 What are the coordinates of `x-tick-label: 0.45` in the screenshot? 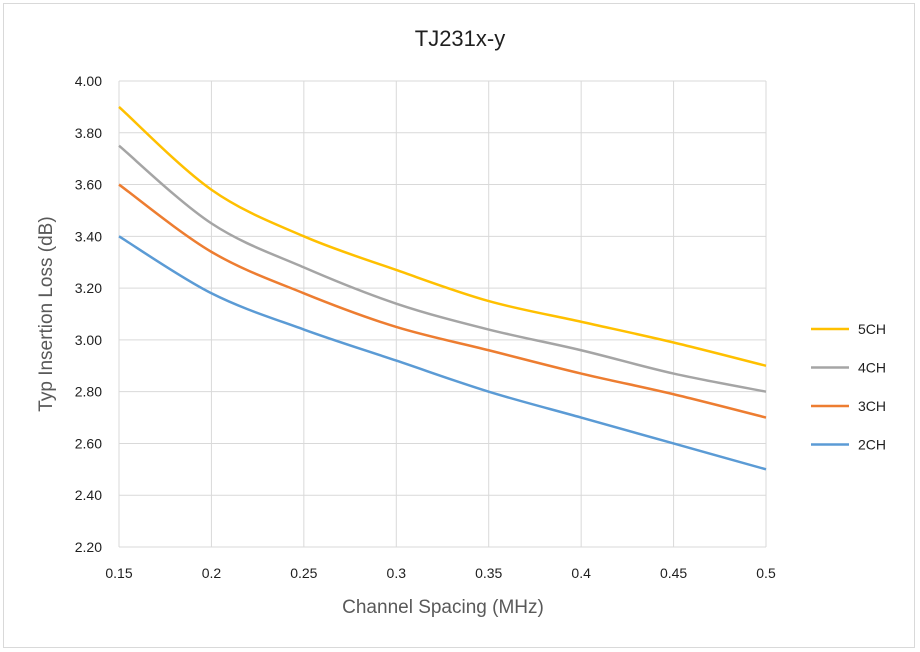 It's located at (673, 573).